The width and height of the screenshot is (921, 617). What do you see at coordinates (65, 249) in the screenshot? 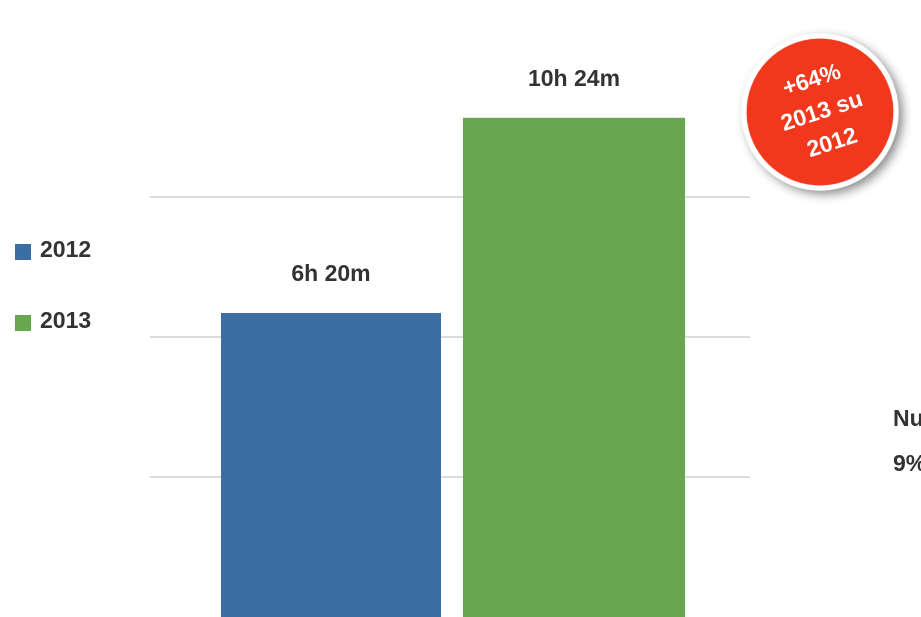
I see `legend-label: 2012` at bounding box center [65, 249].